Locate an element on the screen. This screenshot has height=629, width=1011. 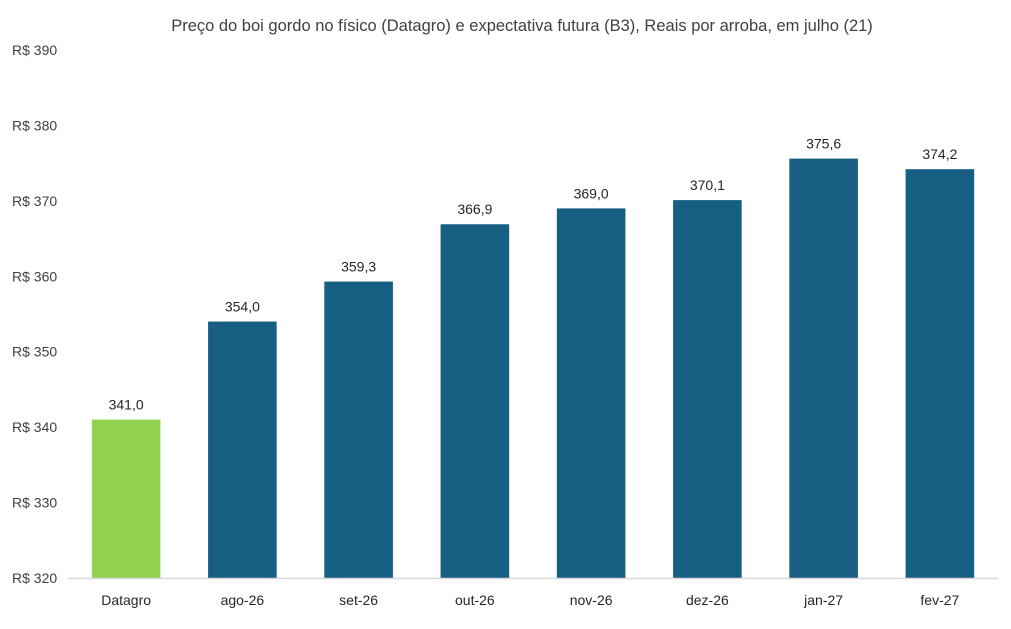
category-label: Datagro is located at coordinates (126, 600).